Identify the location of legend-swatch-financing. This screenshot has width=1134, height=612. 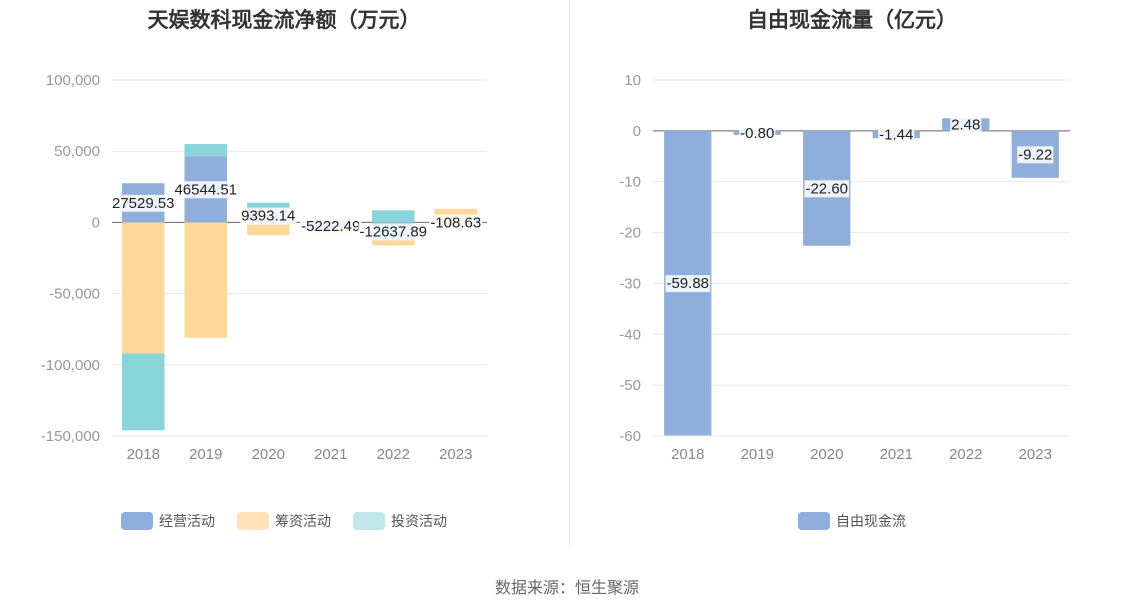
(253, 521).